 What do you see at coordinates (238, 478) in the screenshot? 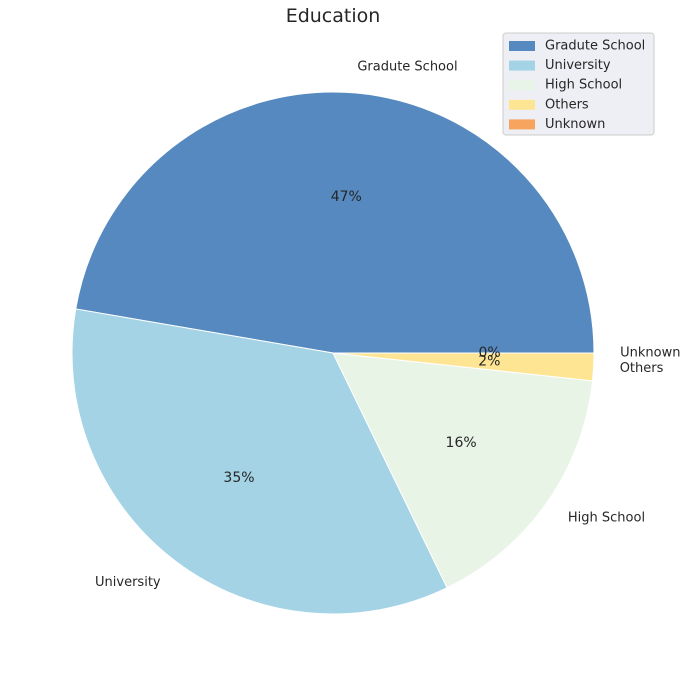
I see `percent-label-university: 35%` at bounding box center [238, 478].